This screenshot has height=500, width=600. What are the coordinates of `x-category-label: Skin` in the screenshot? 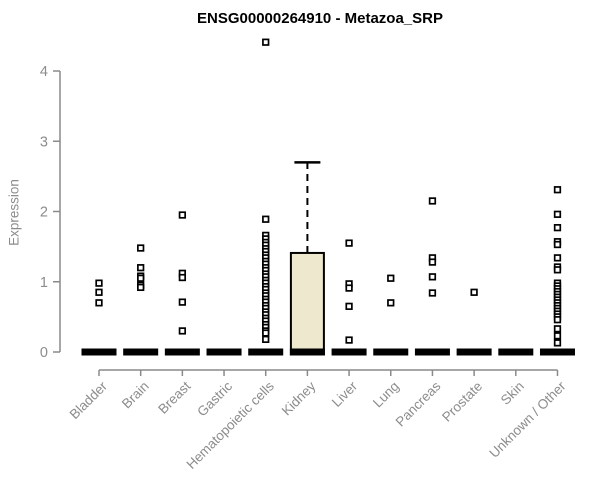 It's located at (512, 393).